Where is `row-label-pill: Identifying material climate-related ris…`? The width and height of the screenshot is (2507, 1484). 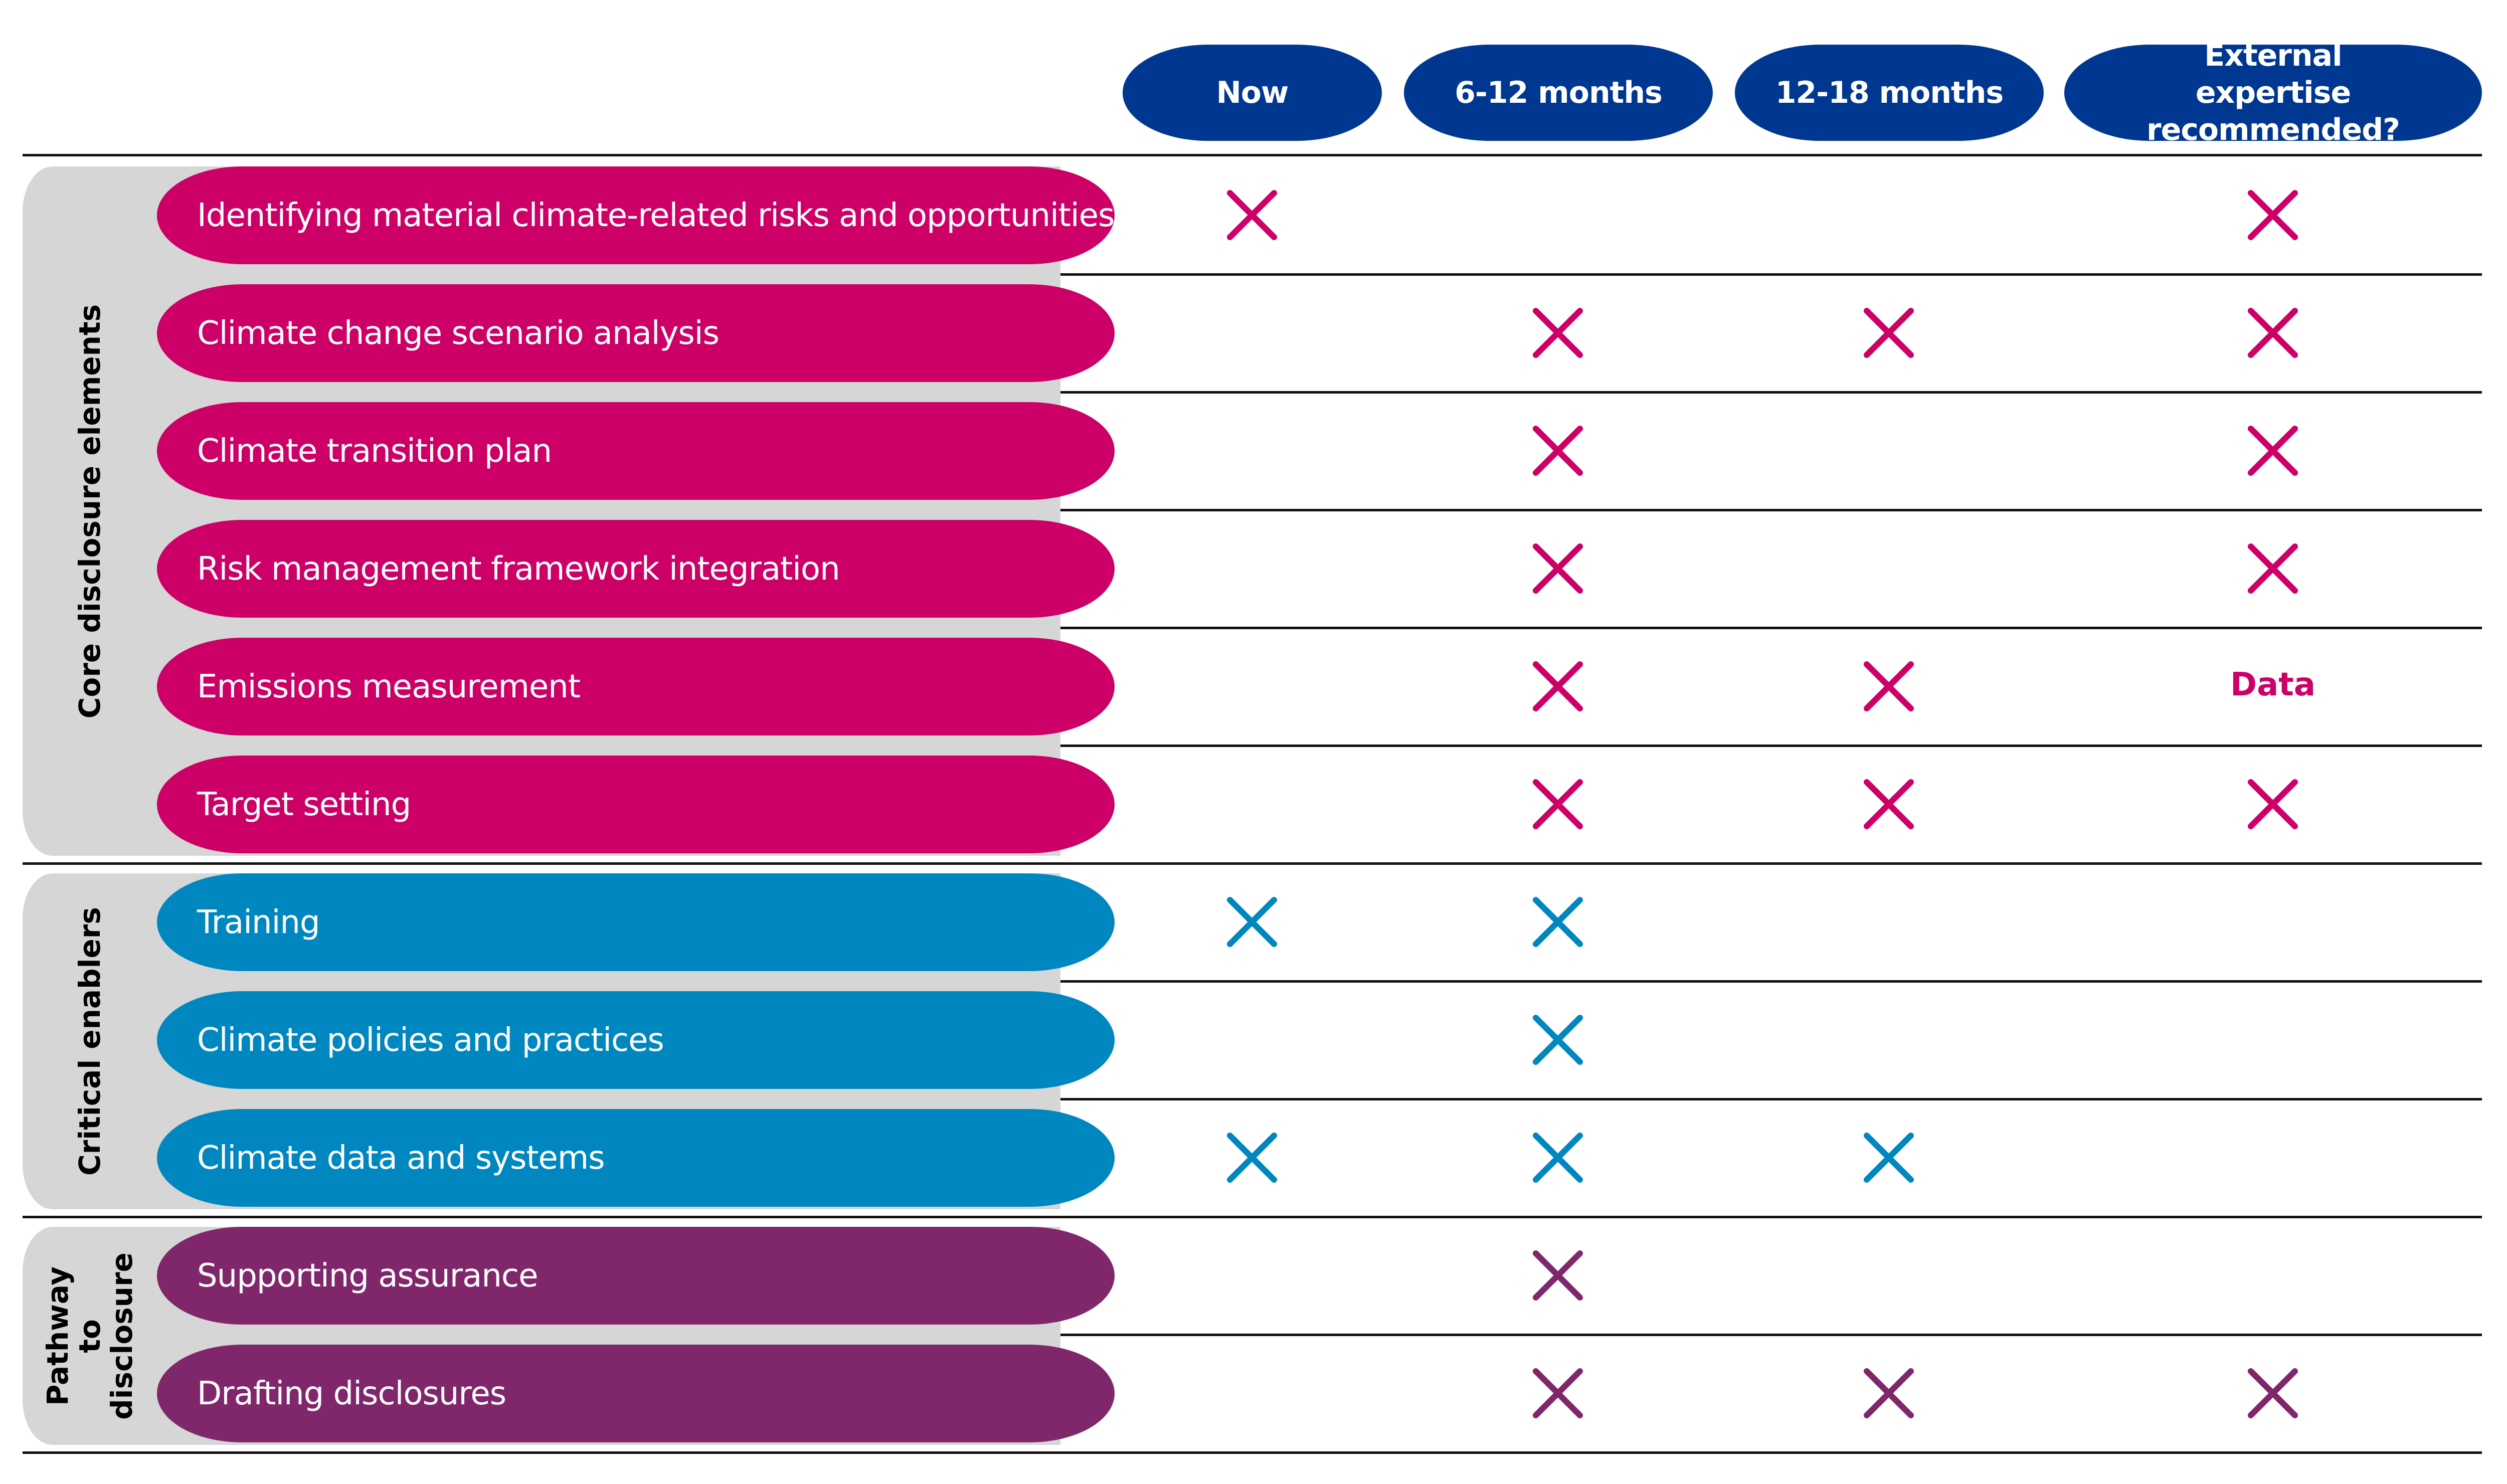 row-label-pill: Identifying material climate-related ris… is located at coordinates (636, 215).